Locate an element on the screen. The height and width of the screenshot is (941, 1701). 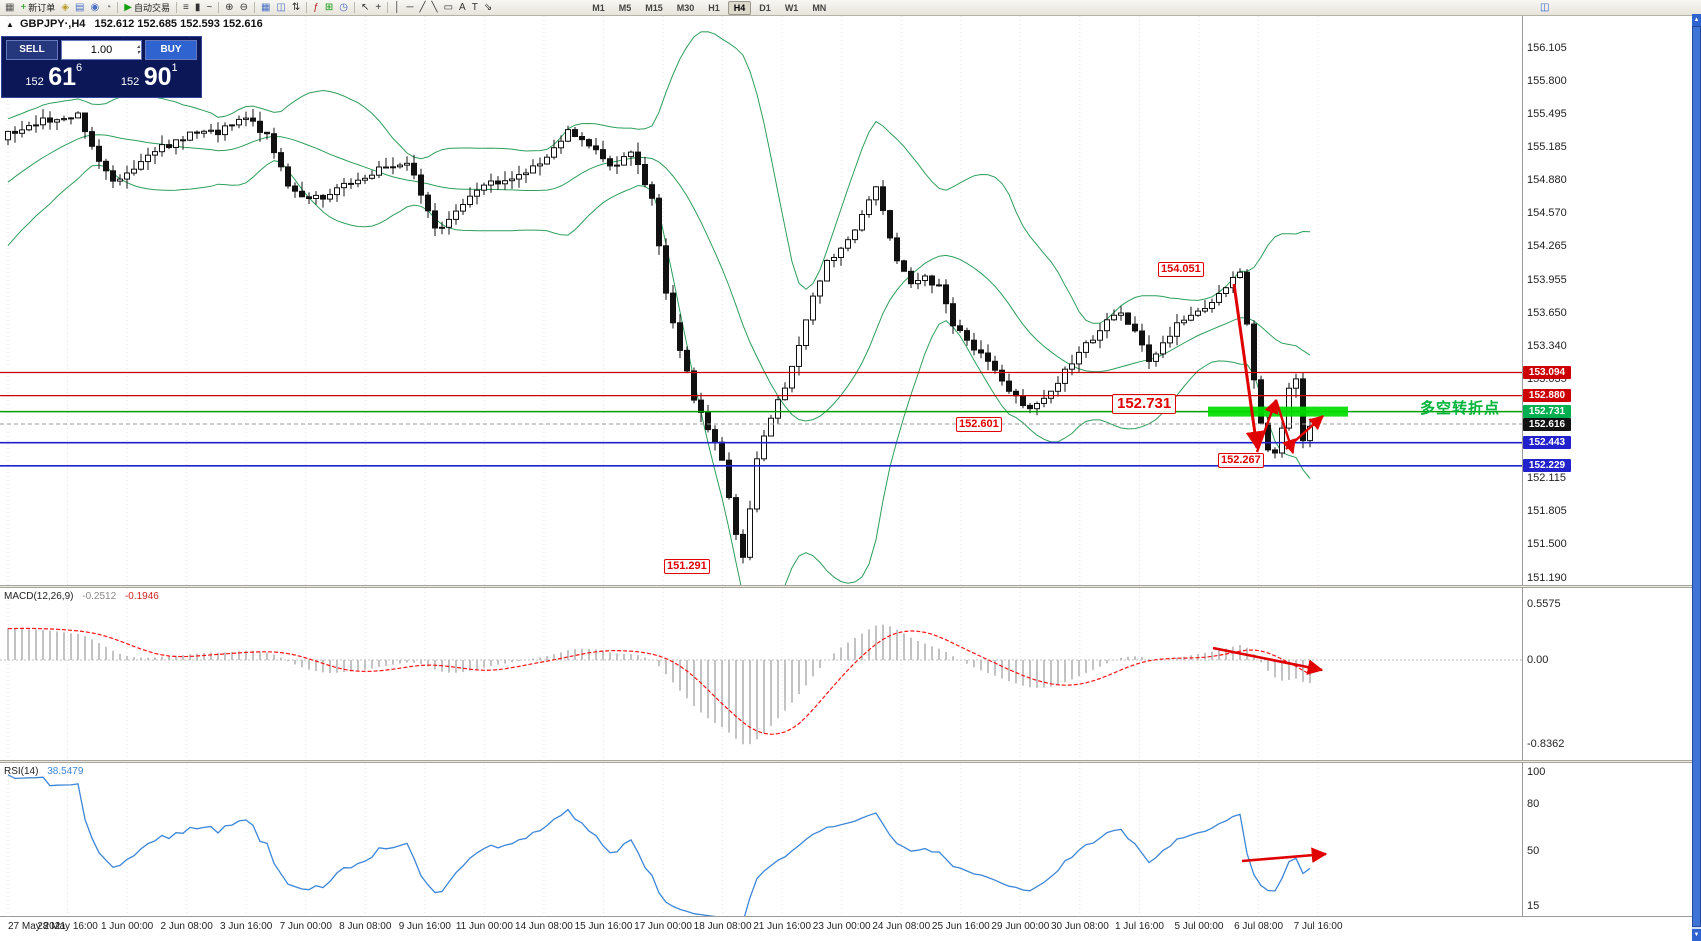
price-scale-border is located at coordinates (1522, 466).